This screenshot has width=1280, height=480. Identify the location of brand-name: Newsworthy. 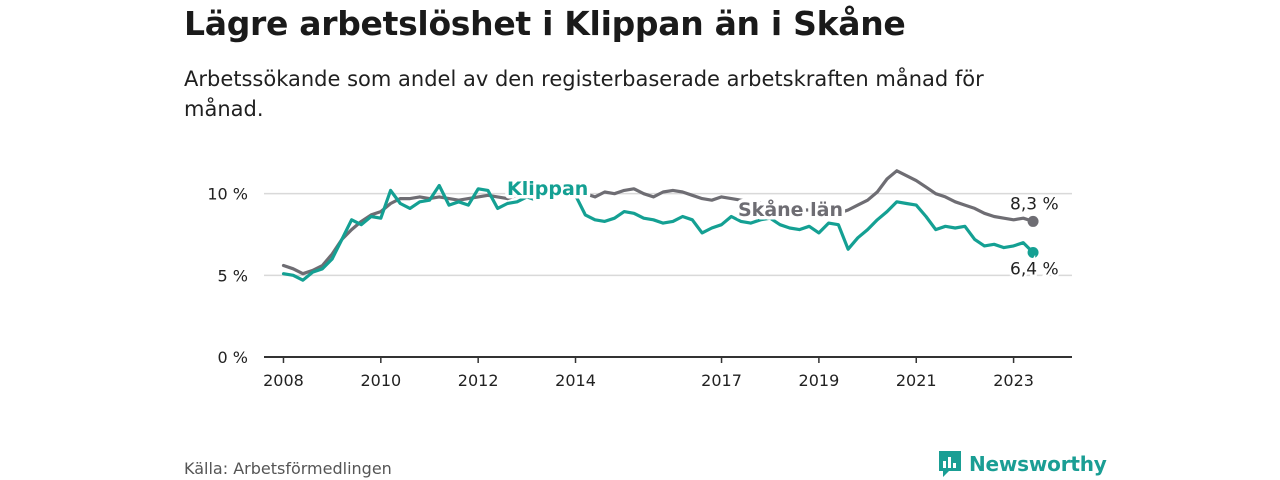
(1038, 464).